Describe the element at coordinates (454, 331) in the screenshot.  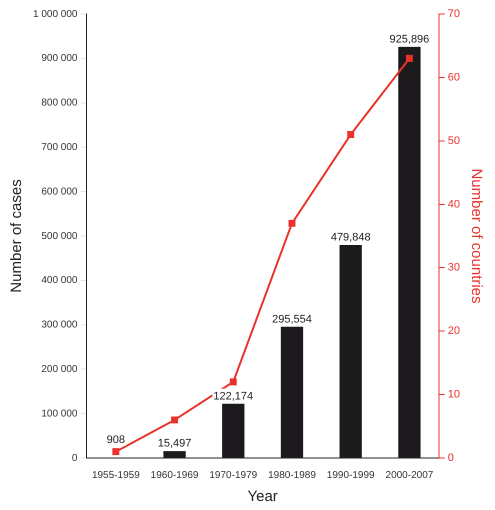
I see `y2-tick-label: 20` at that location.